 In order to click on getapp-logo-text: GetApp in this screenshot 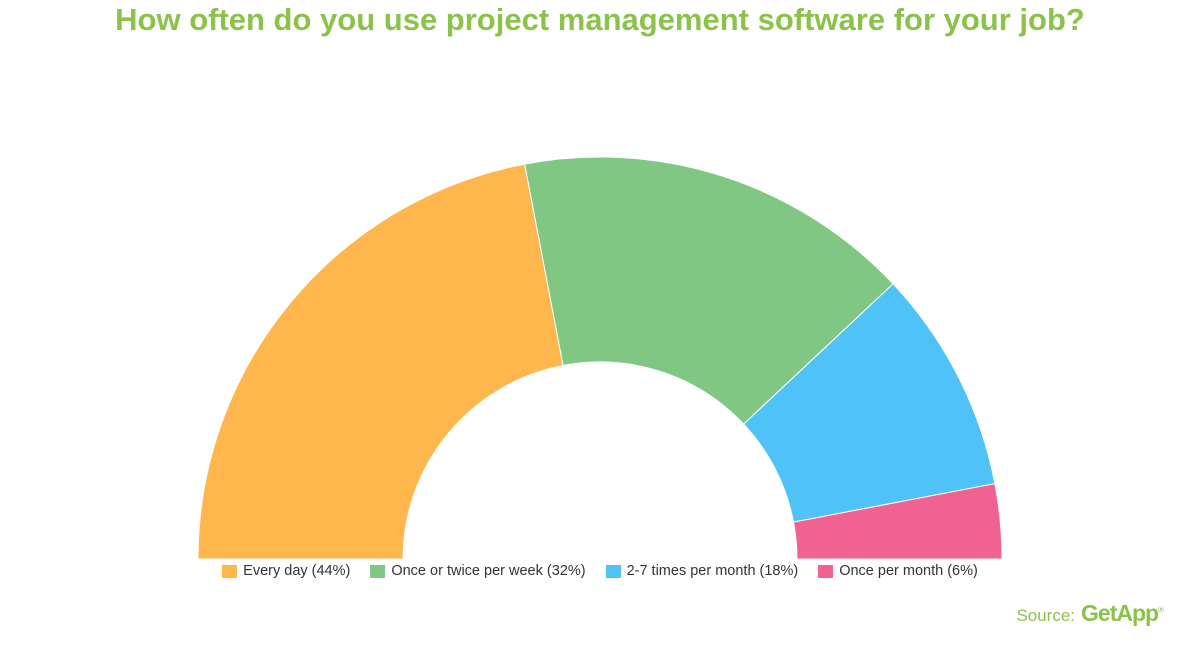, I will do `click(1120, 613)`.